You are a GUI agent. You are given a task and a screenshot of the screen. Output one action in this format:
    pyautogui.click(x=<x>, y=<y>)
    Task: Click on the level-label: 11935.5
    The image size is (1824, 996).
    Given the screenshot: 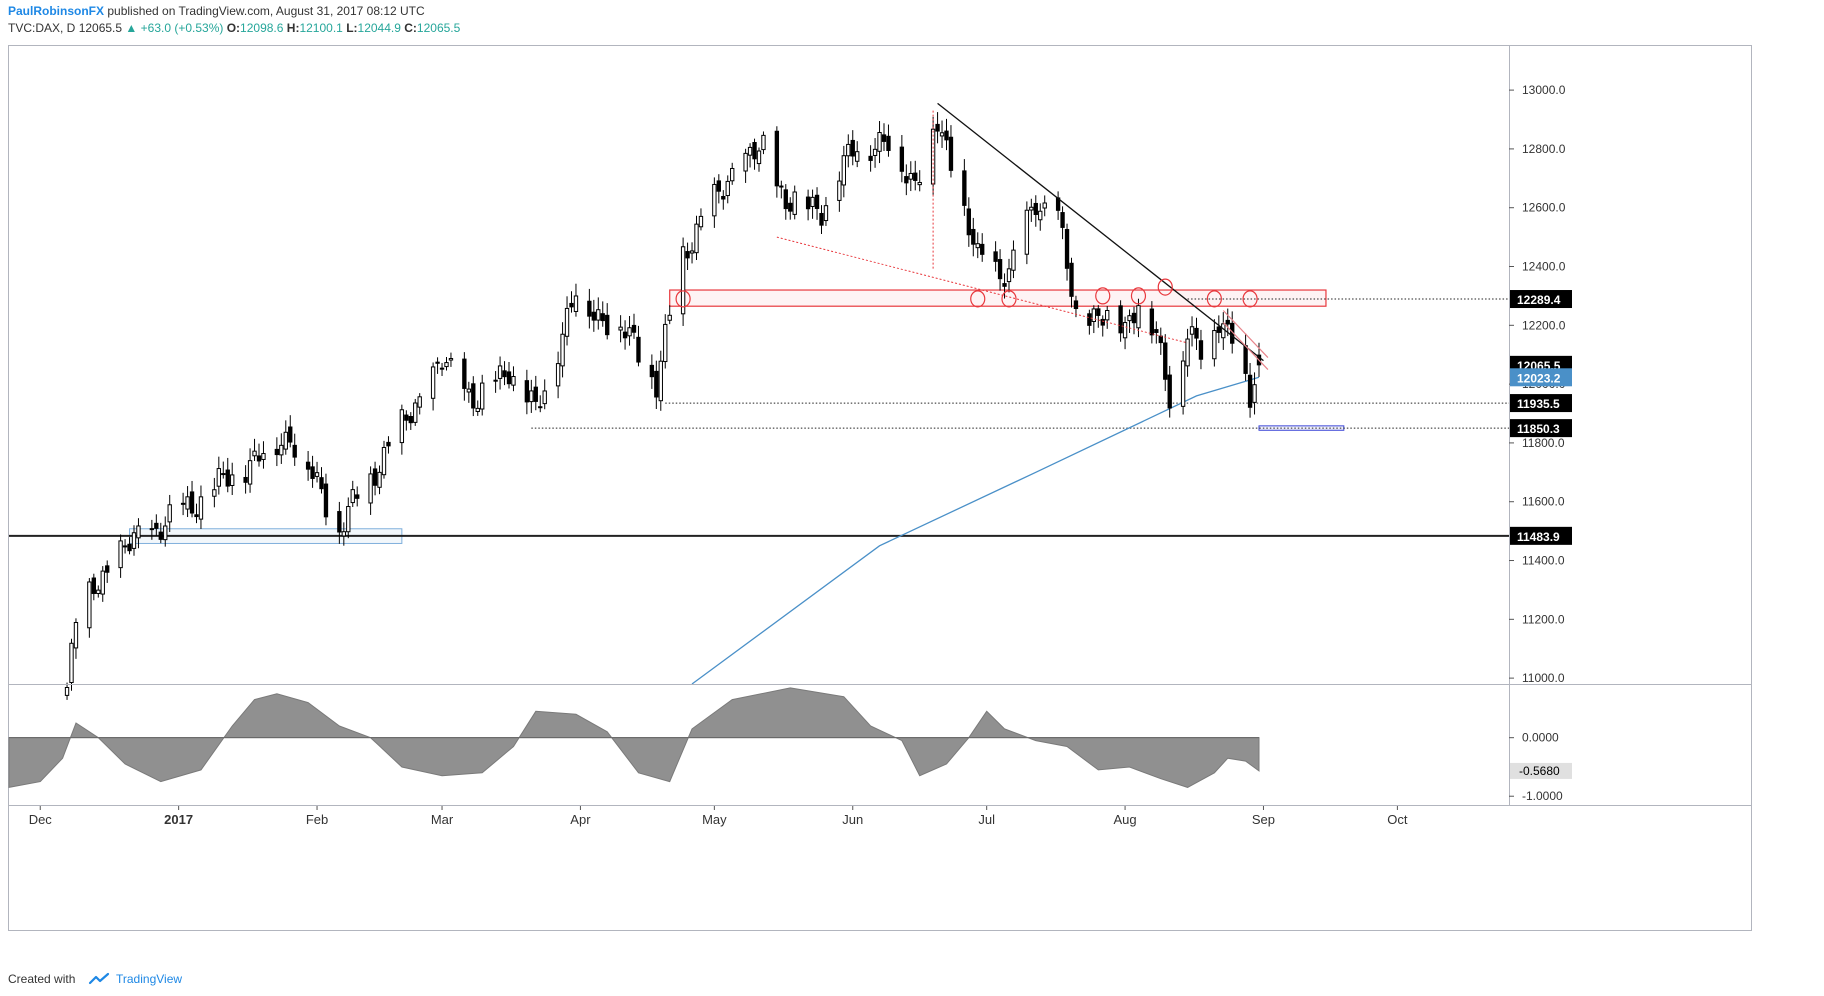 What is the action you would take?
    pyautogui.click(x=1538, y=404)
    